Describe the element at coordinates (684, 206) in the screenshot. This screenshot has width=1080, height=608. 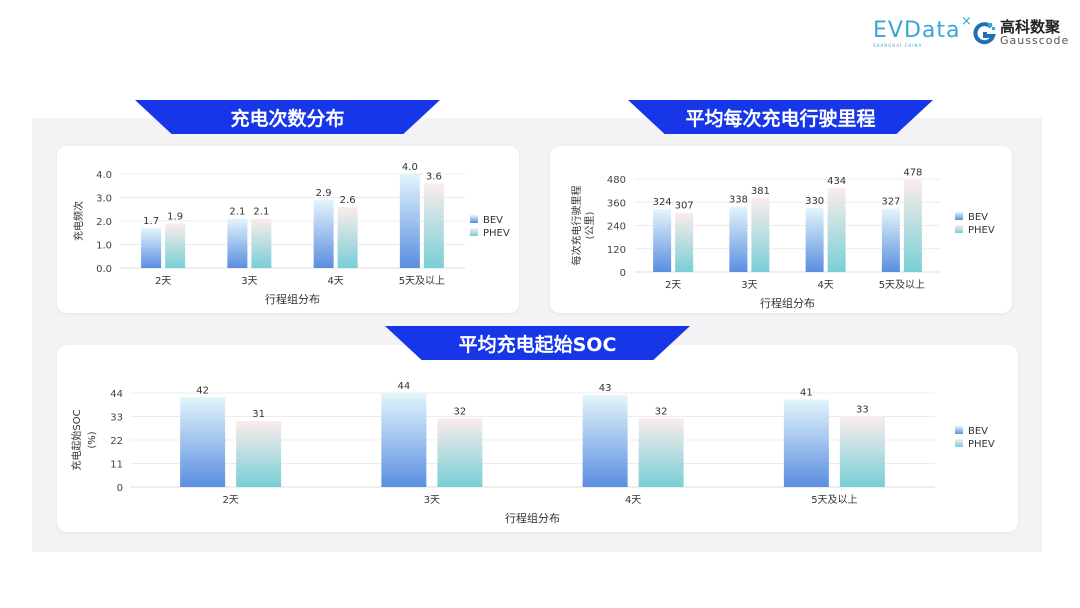
I see `chart2-data-label: 307` at that location.